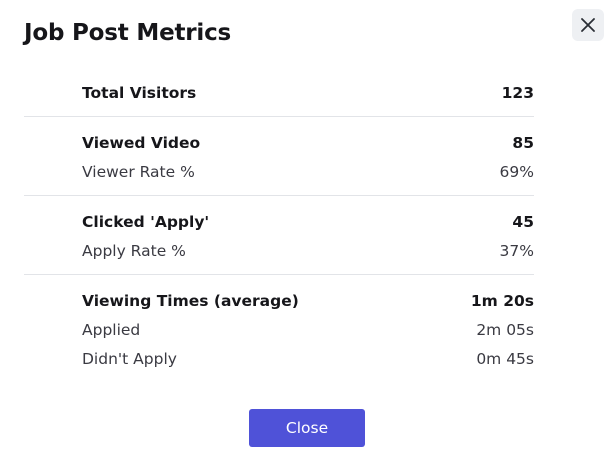 This screenshot has width=614, height=471. I want to click on modal-title: Job Post Metrics, so click(128, 33).